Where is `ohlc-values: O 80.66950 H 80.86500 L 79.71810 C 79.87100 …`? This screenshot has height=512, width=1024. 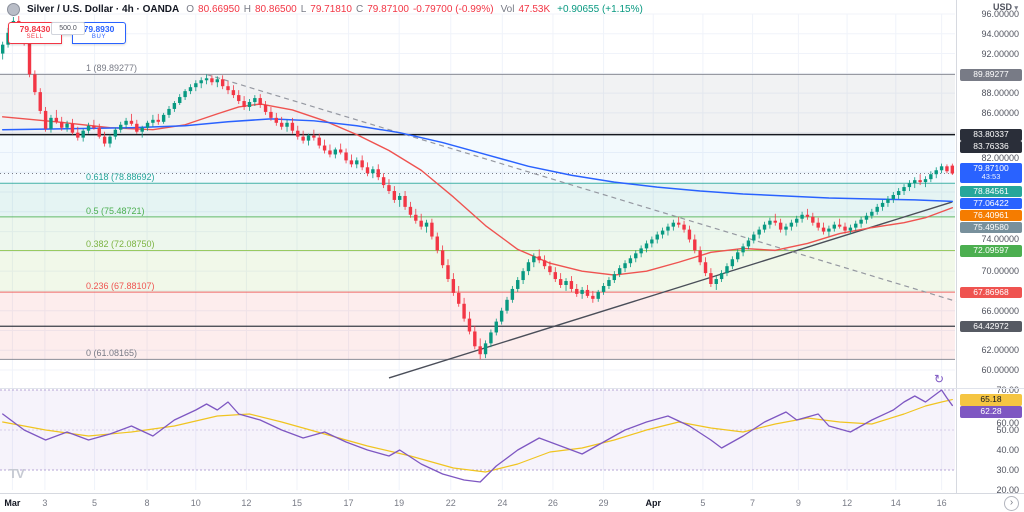
ohlc-values: O 80.66950 H 80.86500 L 79.71810 C 79.87100 … is located at coordinates (339, 9).